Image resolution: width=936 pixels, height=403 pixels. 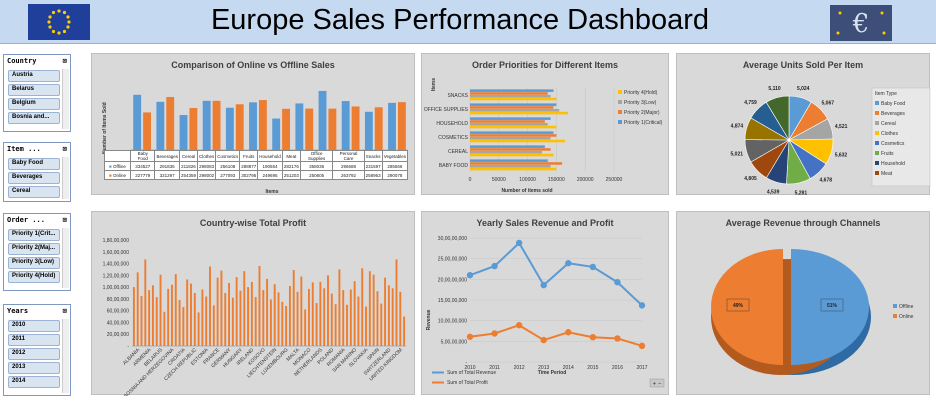 What do you see at coordinates (34, 277) in the screenshot?
I see `slicer-item: Priority 4(Hold)` at bounding box center [34, 277].